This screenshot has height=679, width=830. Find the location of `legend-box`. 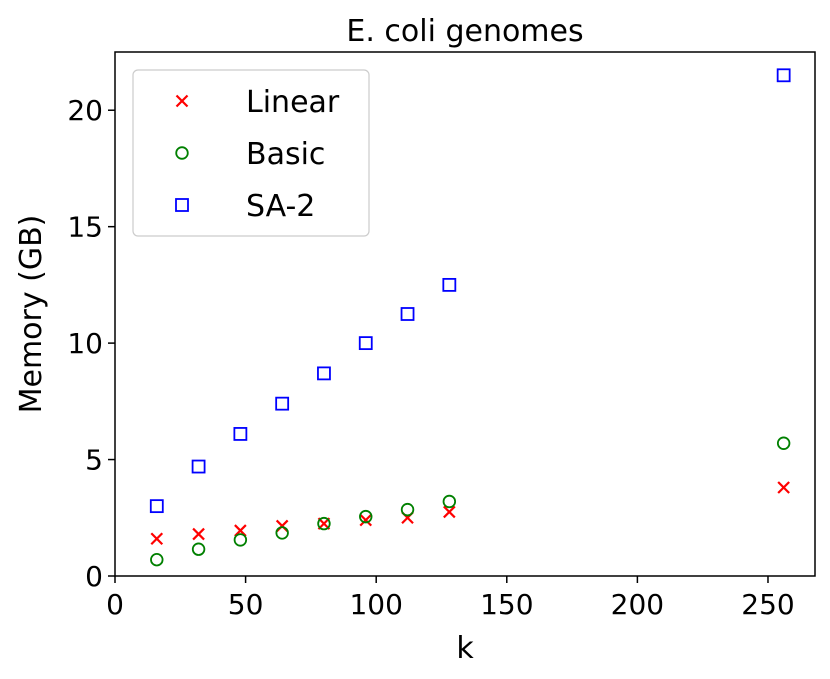

legend-box is located at coordinates (251, 153).